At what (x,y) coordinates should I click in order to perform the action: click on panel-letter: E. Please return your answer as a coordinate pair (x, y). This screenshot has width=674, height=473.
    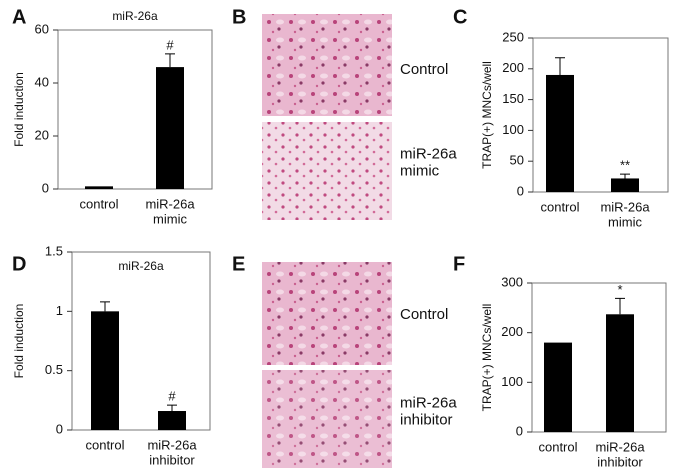
    Looking at the image, I should click on (238, 264).